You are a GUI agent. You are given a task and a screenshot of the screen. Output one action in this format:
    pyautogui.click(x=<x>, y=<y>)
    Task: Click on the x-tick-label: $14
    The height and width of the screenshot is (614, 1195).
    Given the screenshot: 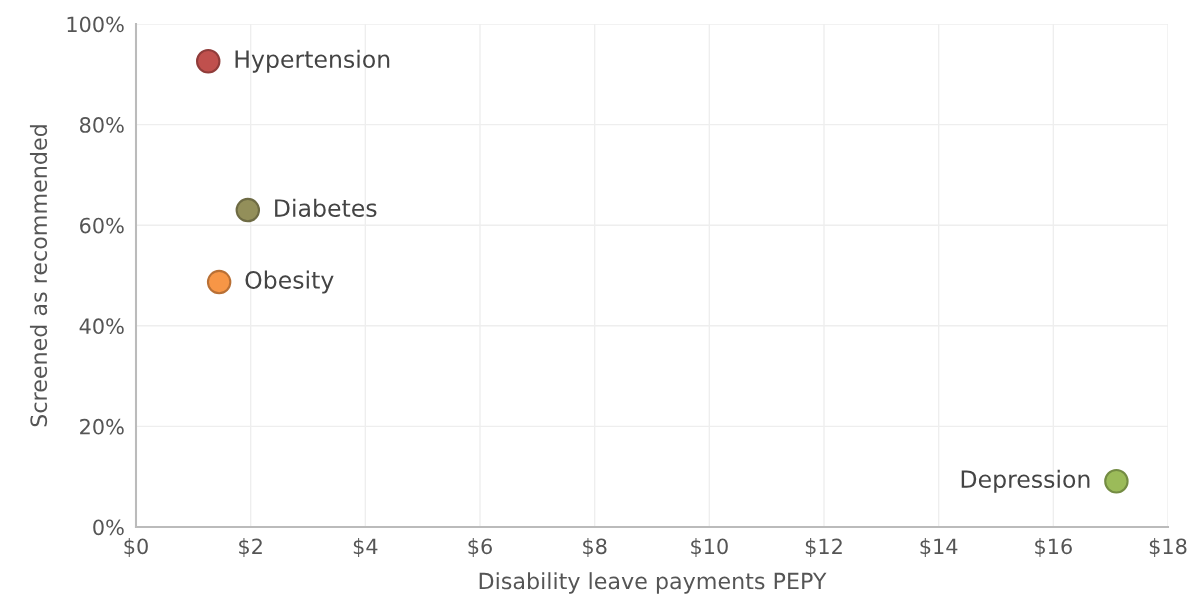 What is the action you would take?
    pyautogui.click(x=939, y=547)
    